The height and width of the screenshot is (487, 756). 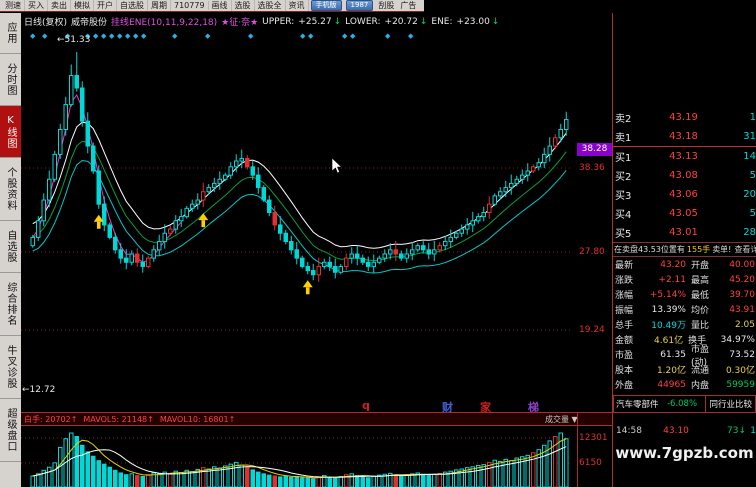 What do you see at coordinates (10, 247) in the screenshot?
I see `sidebar-item-自选股: 自选股` at bounding box center [10, 247].